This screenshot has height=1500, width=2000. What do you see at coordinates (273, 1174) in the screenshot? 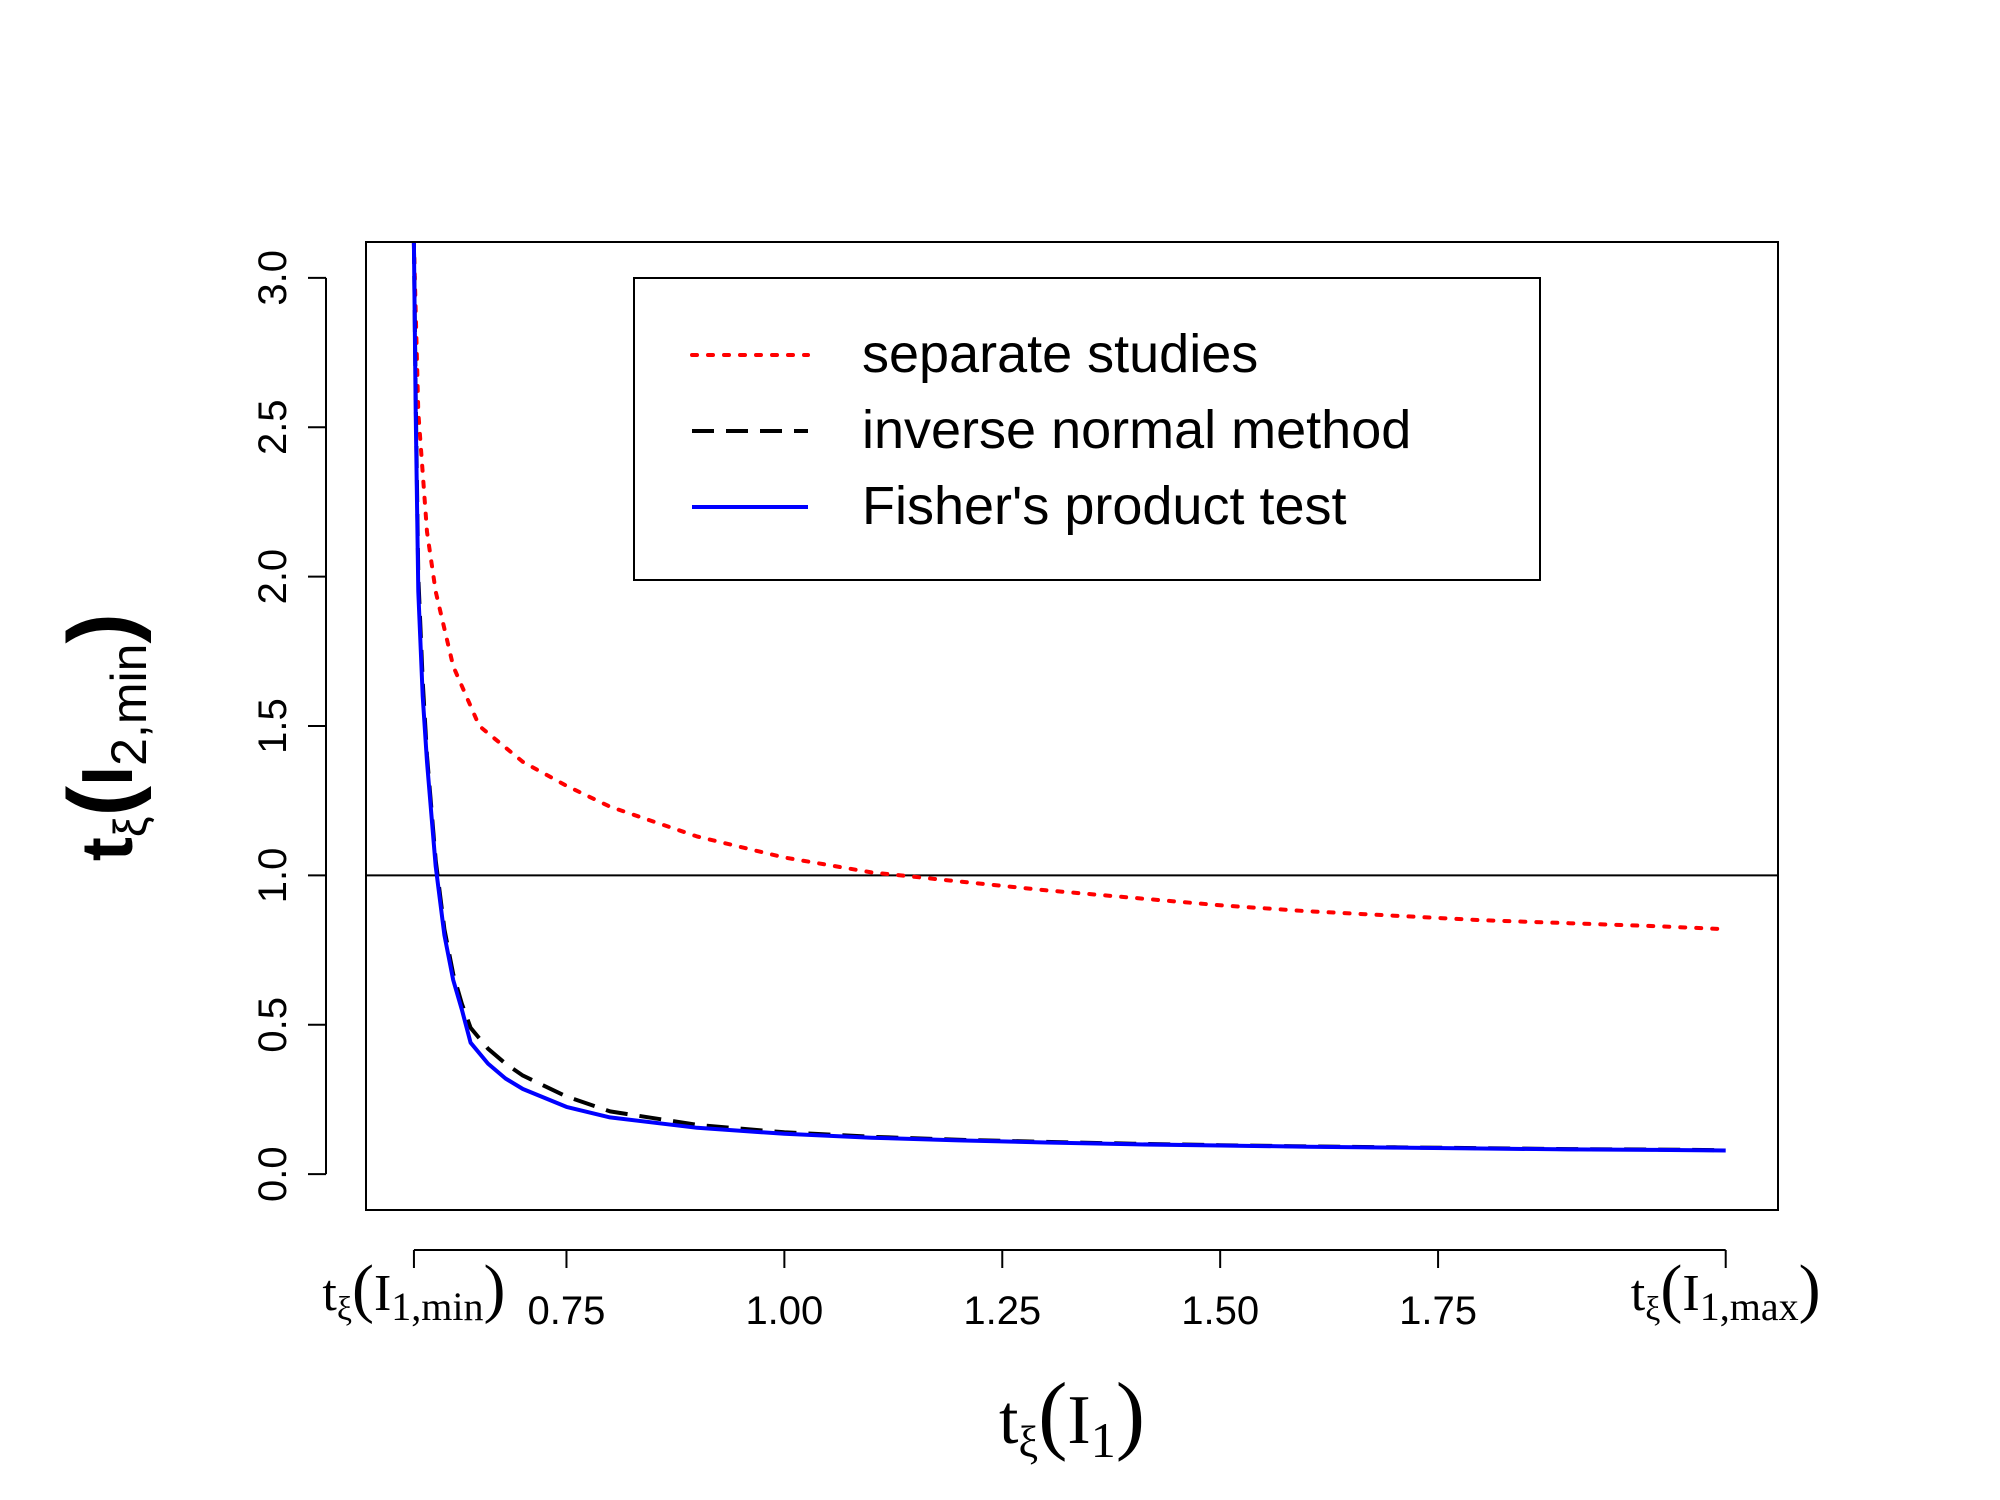
I see `y-tick-label: 0.0` at bounding box center [273, 1174].